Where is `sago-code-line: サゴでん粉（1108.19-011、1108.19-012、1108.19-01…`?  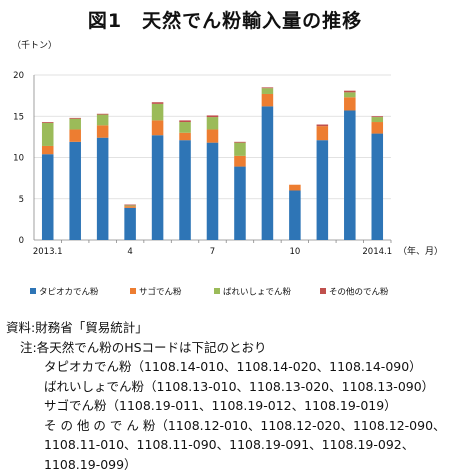
sago-code-line: サゴでん粉（1108.19-011、1108.19-012、1108.19-01… is located at coordinates (226, 406).